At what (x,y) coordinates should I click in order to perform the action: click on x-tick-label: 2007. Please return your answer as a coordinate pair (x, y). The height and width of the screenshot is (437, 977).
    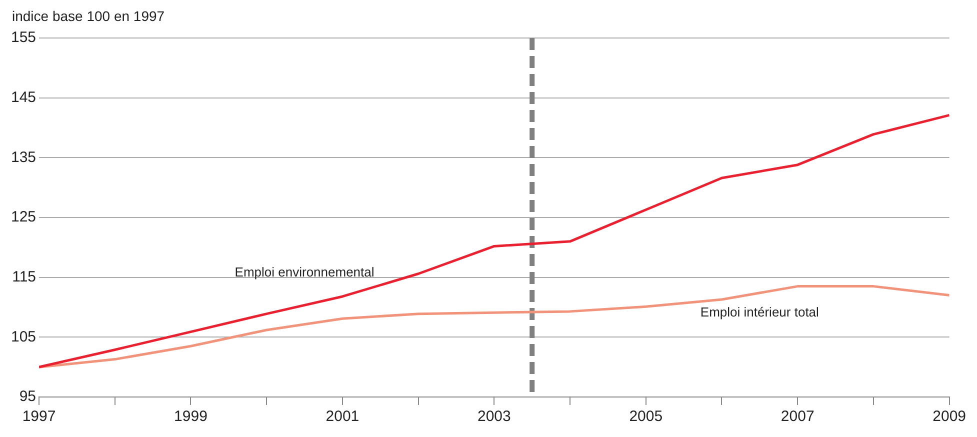
    Looking at the image, I should click on (797, 417).